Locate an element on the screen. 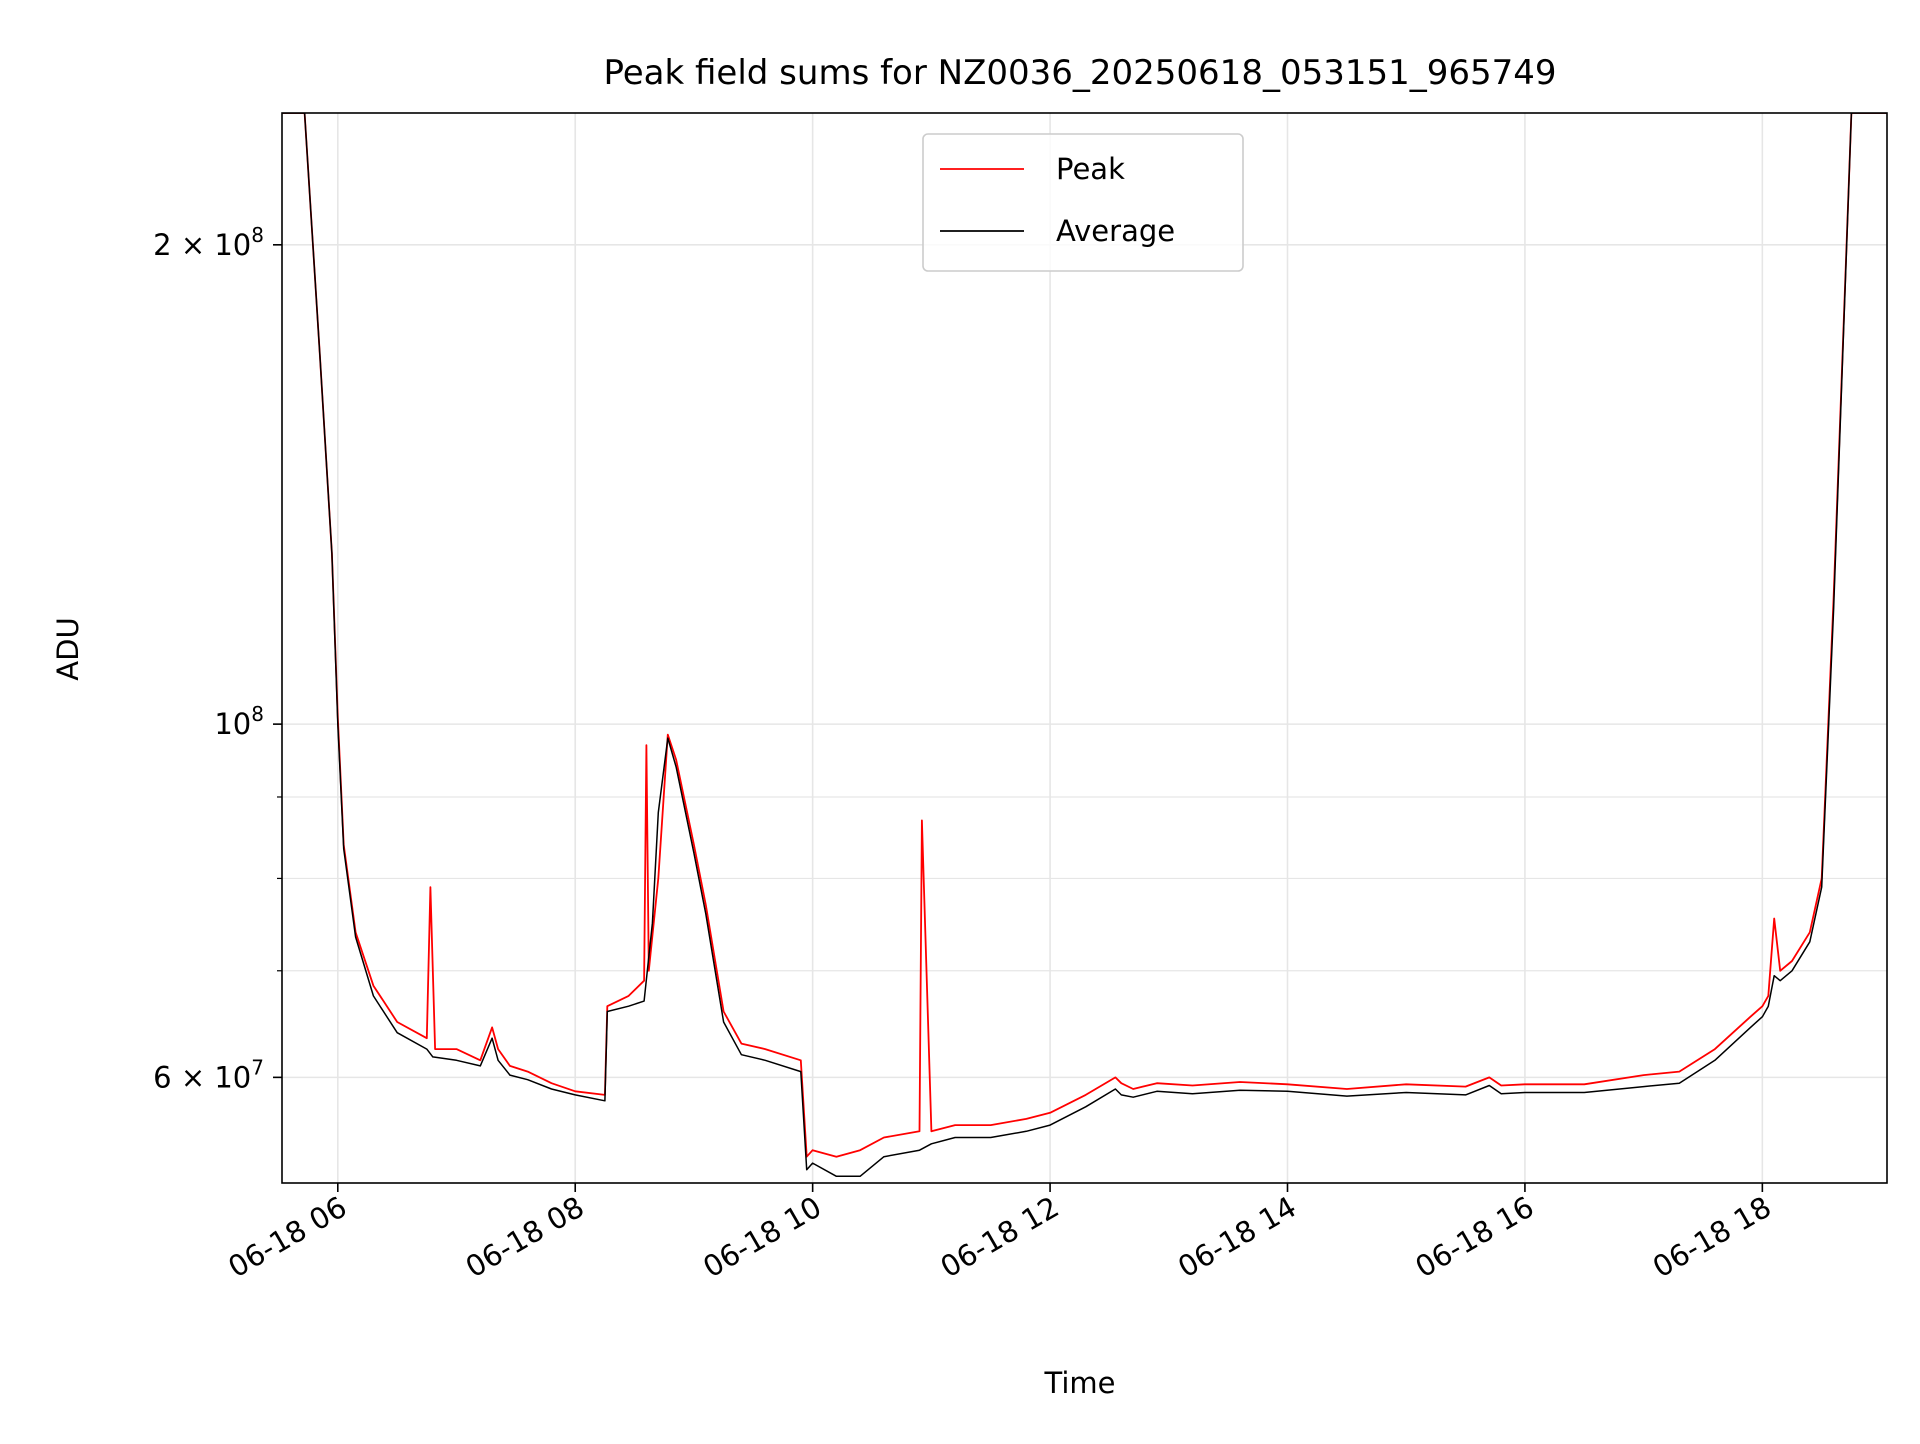 This screenshot has height=1444, width=1920. y-tick-label: 6 × 107 is located at coordinates (208, 1074).